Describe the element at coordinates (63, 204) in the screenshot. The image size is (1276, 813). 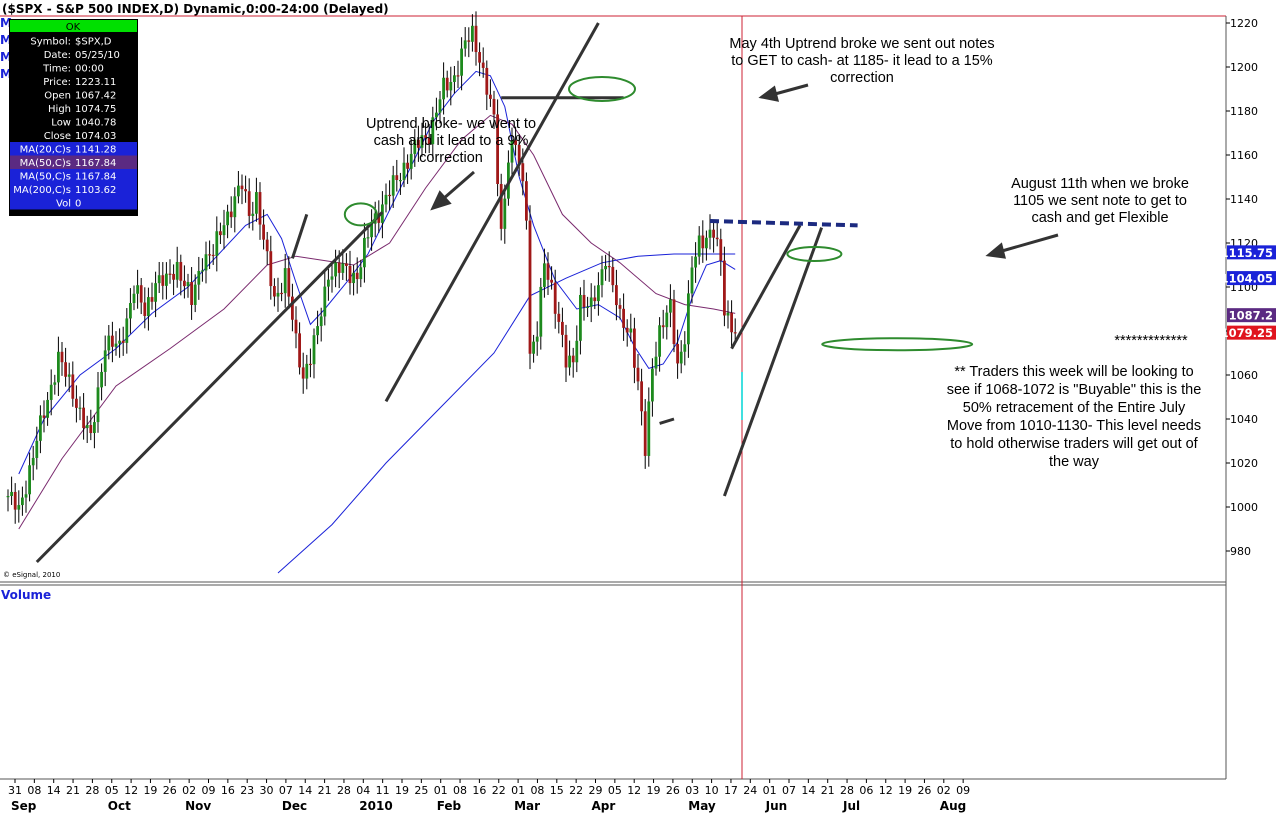
I see `data-window-label: Vol` at that location.